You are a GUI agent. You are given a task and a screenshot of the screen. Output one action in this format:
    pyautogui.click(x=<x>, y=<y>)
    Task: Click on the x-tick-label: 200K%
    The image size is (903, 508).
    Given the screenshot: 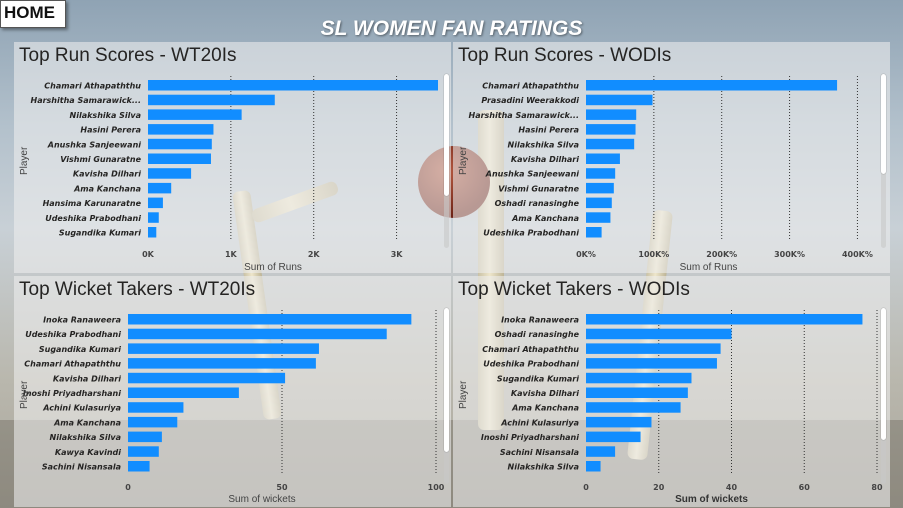 What is the action you would take?
    pyautogui.click(x=721, y=254)
    